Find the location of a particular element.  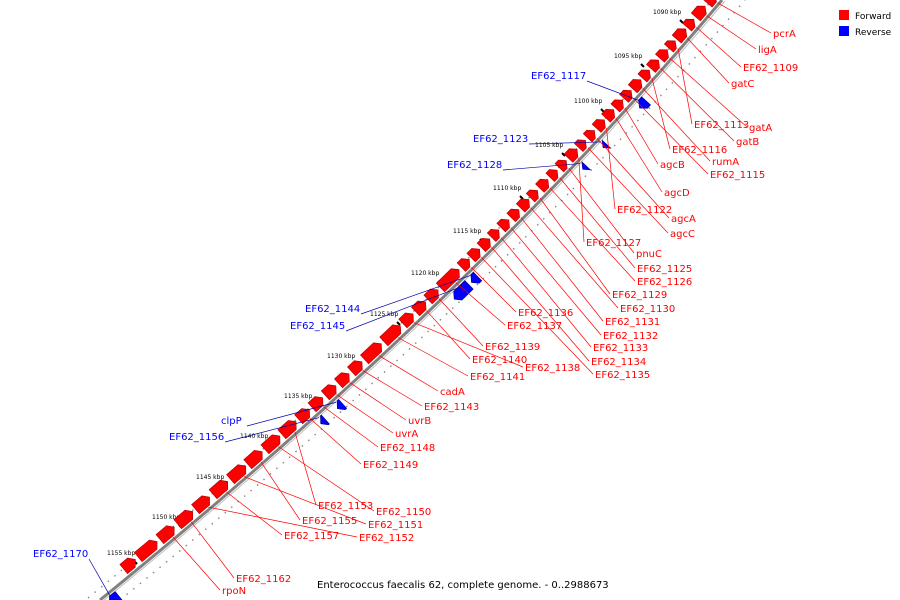

forward-gene-label: EF62_1140 is located at coordinates (499, 360).